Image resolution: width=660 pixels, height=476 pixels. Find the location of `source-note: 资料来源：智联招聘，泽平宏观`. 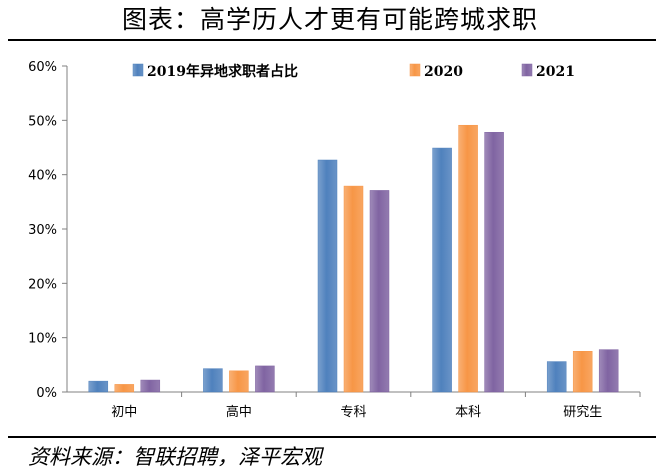

source-note: 资料来源：智联招聘，泽平宏观 is located at coordinates (175, 457).